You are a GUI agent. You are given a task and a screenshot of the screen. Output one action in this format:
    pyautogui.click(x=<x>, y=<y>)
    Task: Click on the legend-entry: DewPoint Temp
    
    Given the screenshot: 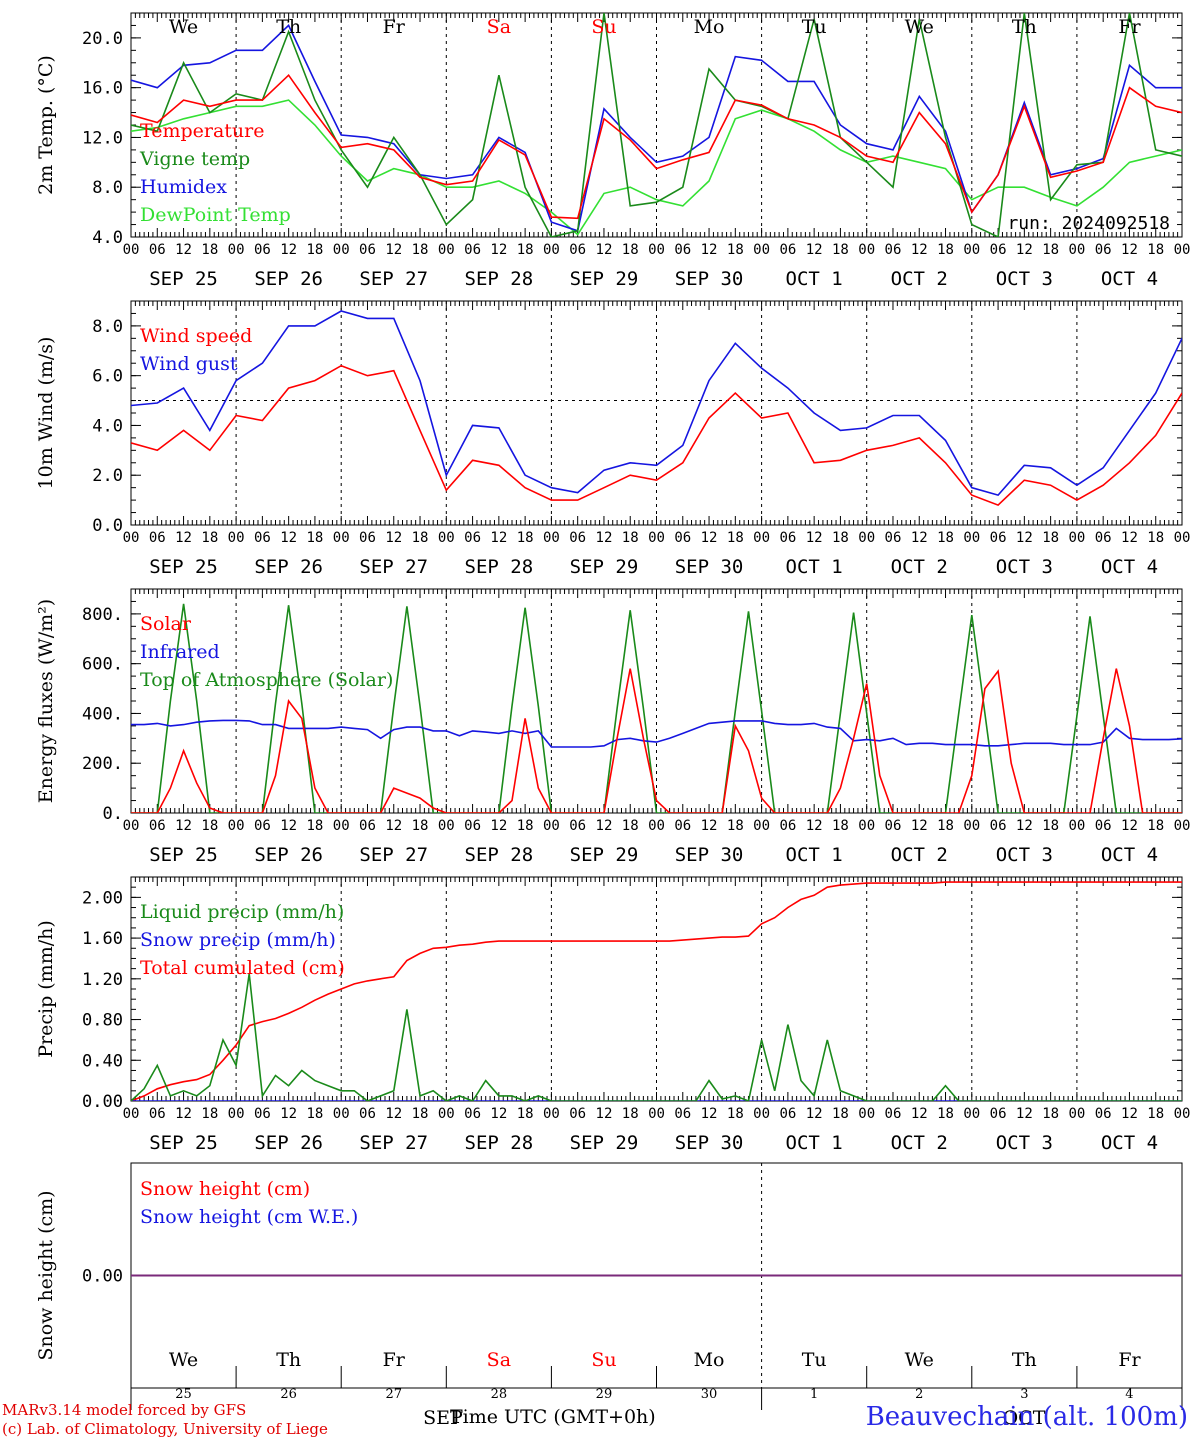 What is the action you would take?
    pyautogui.click(x=215, y=215)
    